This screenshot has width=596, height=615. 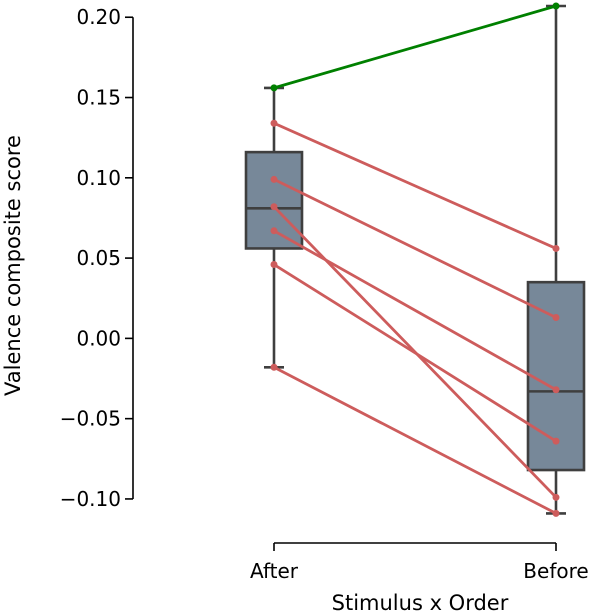 What do you see at coordinates (13, 265) in the screenshot?
I see `y-axis-title: Valence composite score` at bounding box center [13, 265].